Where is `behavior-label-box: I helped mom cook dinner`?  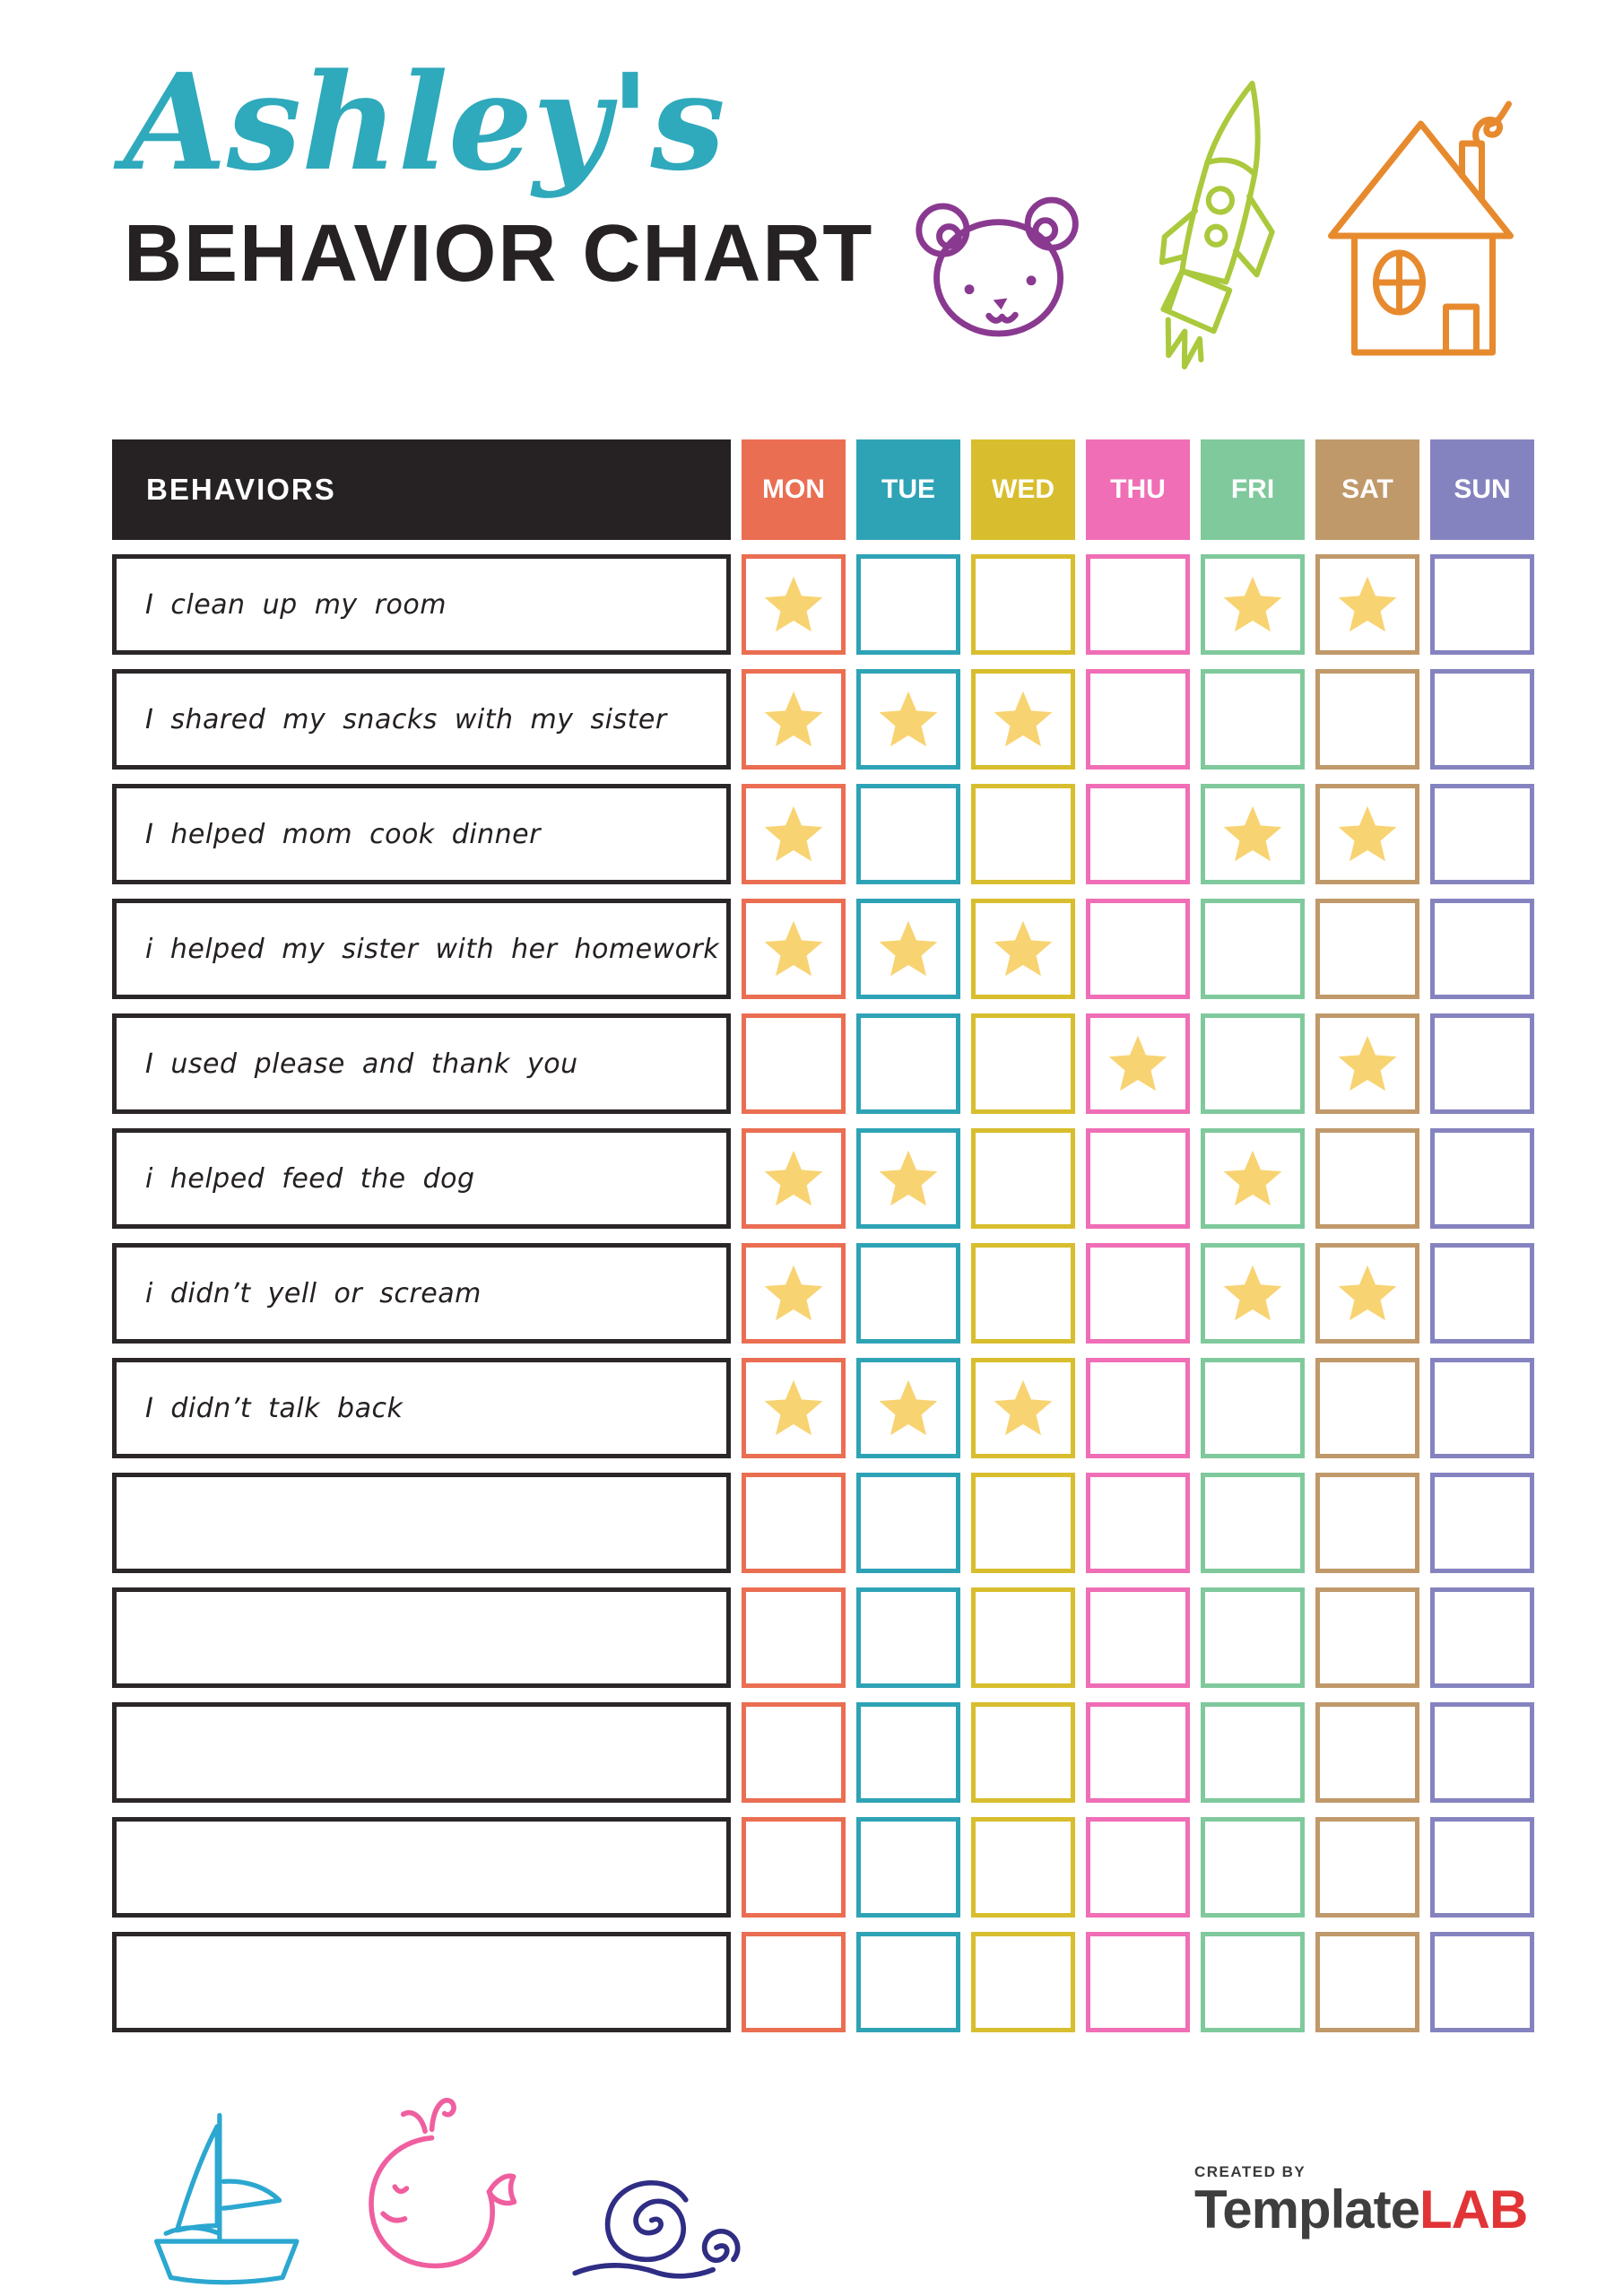
behavior-label-box: I helped mom cook dinner is located at coordinates (421, 834).